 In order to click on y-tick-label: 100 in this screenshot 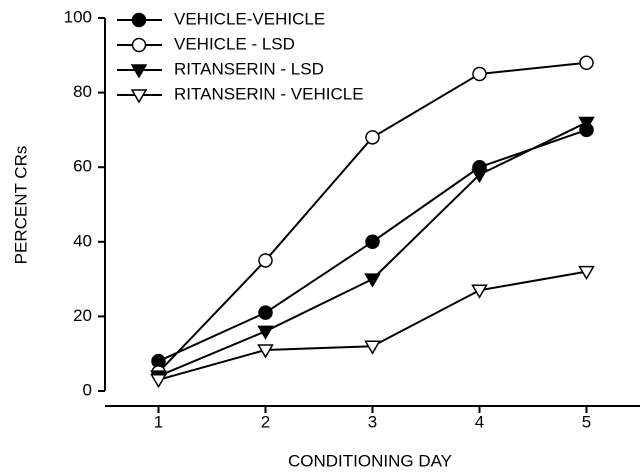, I will do `click(78, 16)`.